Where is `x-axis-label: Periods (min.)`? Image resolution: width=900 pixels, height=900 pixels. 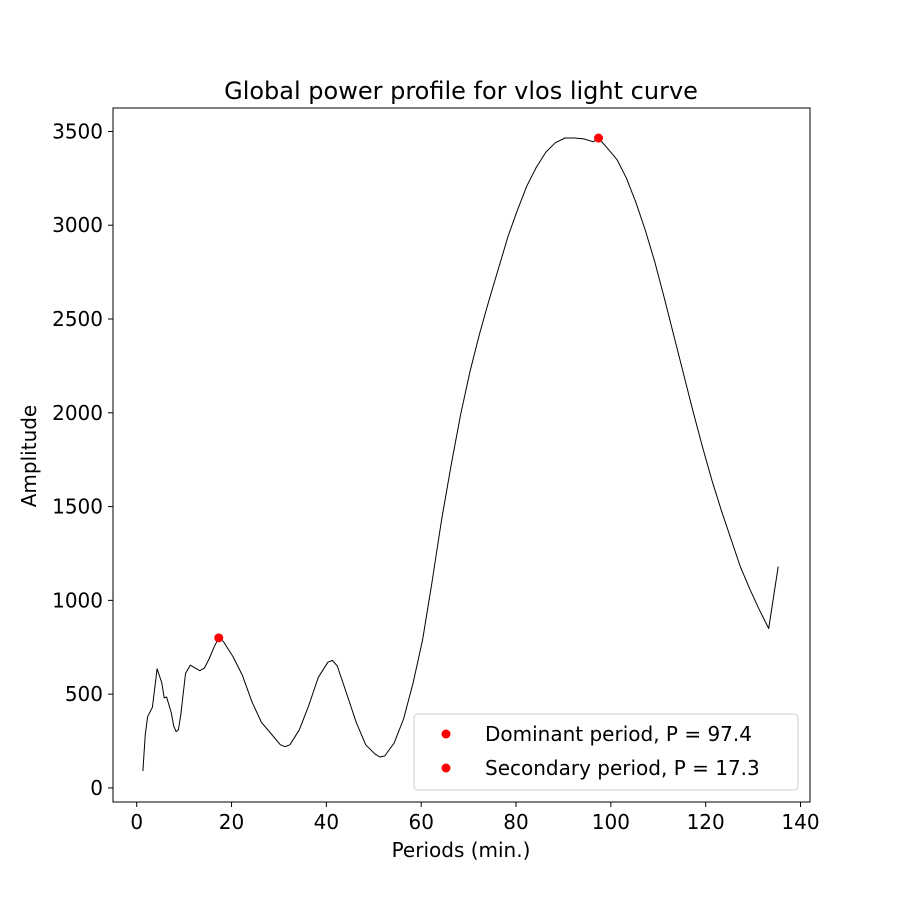 x-axis-label: Periods (min.) is located at coordinates (461, 850).